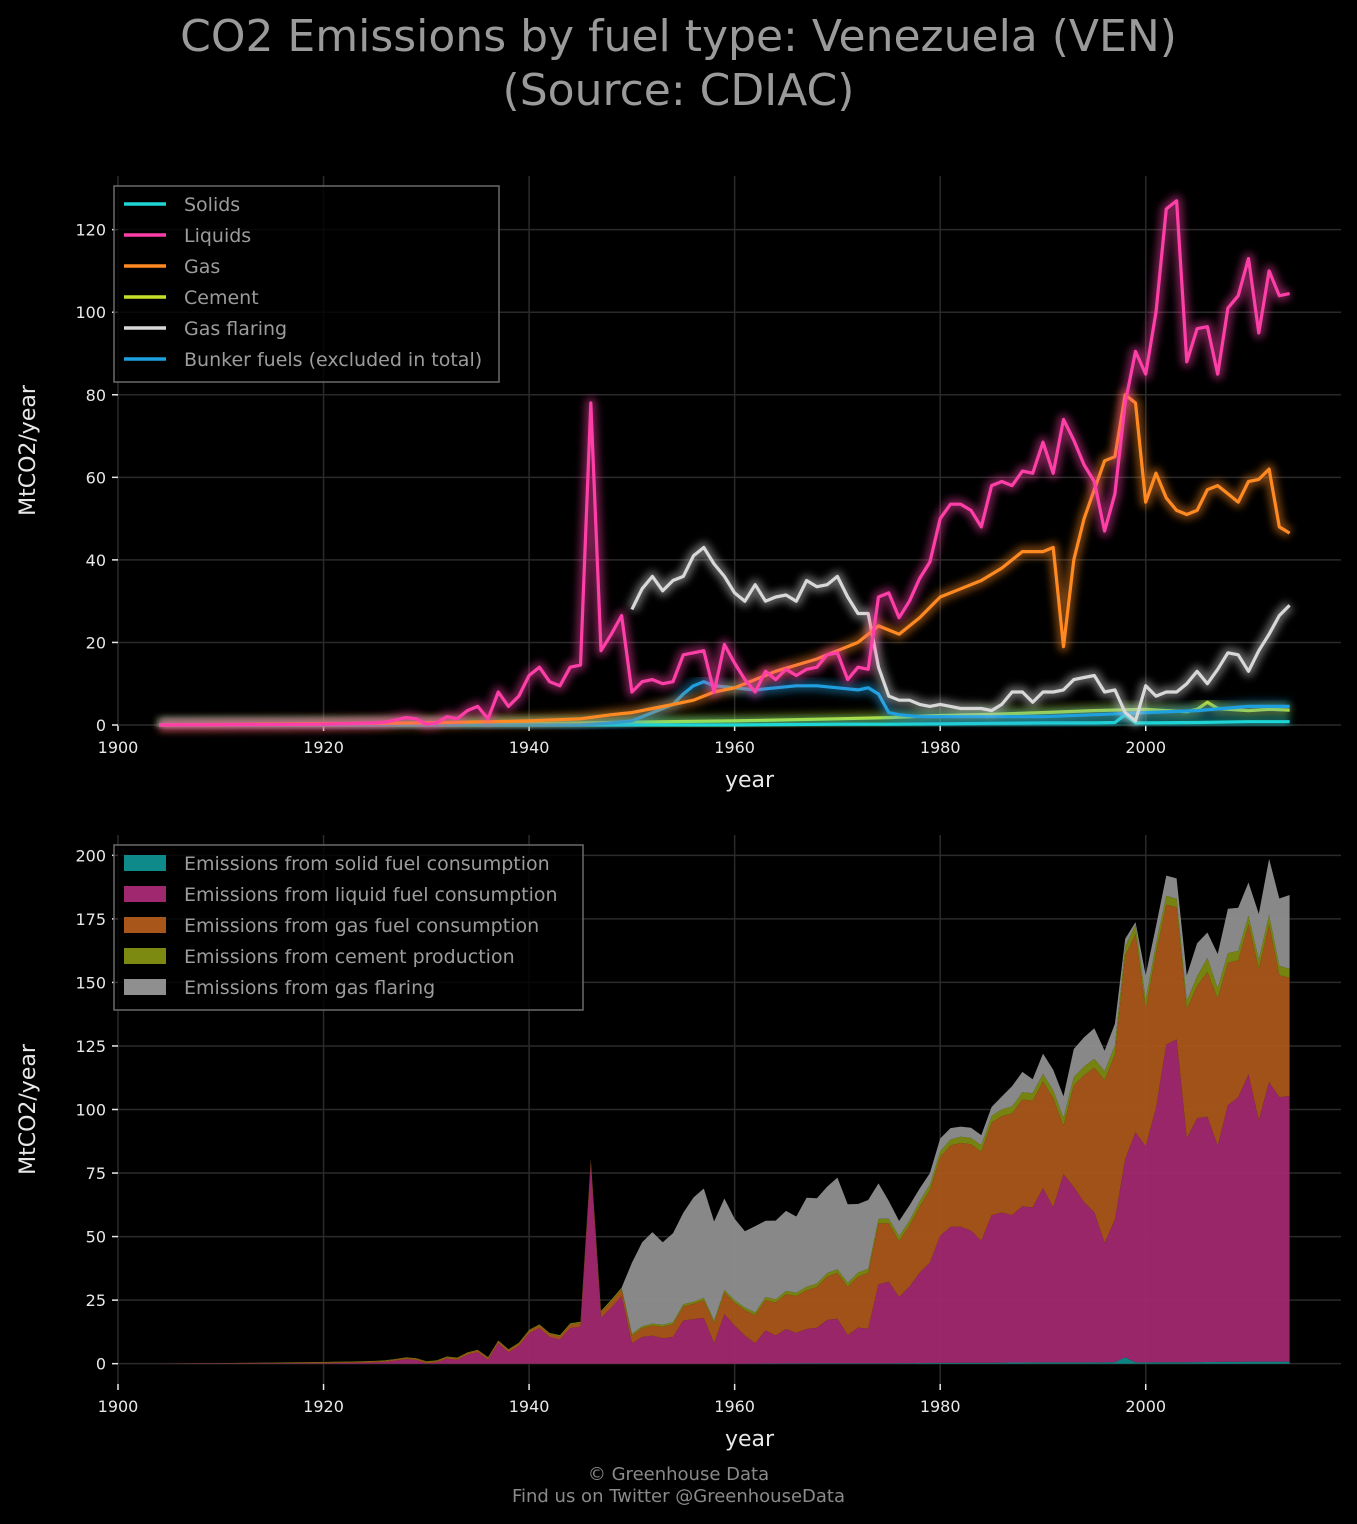 Image resolution: width=1357 pixels, height=1524 pixels. What do you see at coordinates (212, 205) in the screenshot?
I see `legend-label-solids: Solids` at bounding box center [212, 205].